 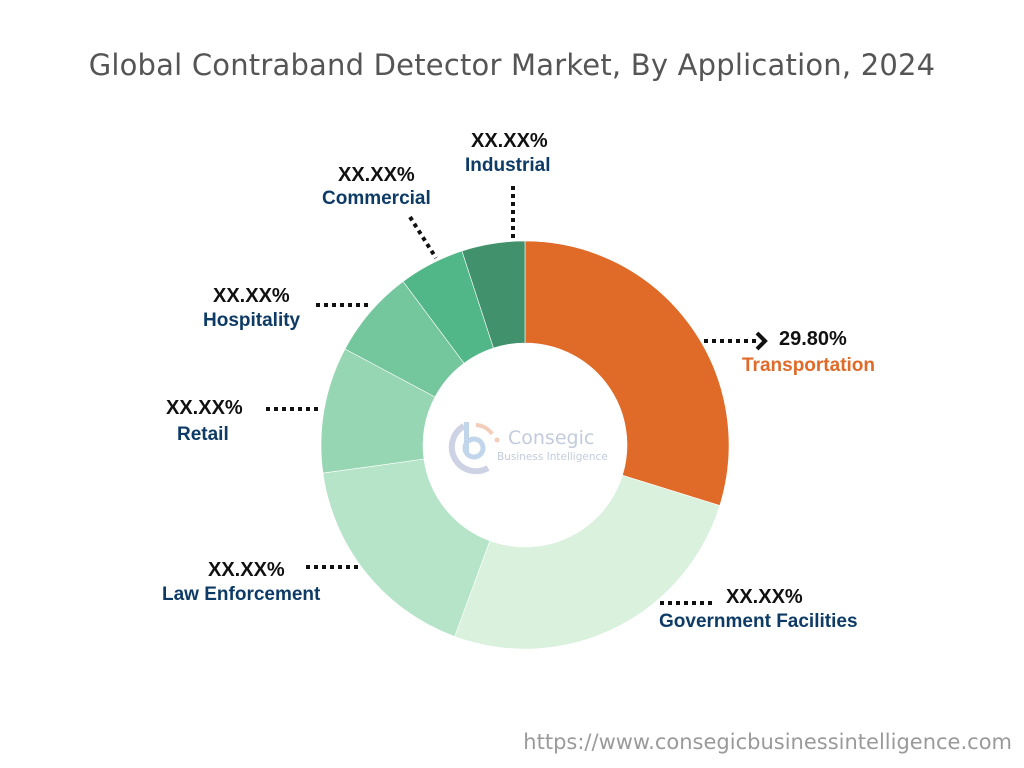 I want to click on value-transportation: 29.80%, so click(x=813, y=339).